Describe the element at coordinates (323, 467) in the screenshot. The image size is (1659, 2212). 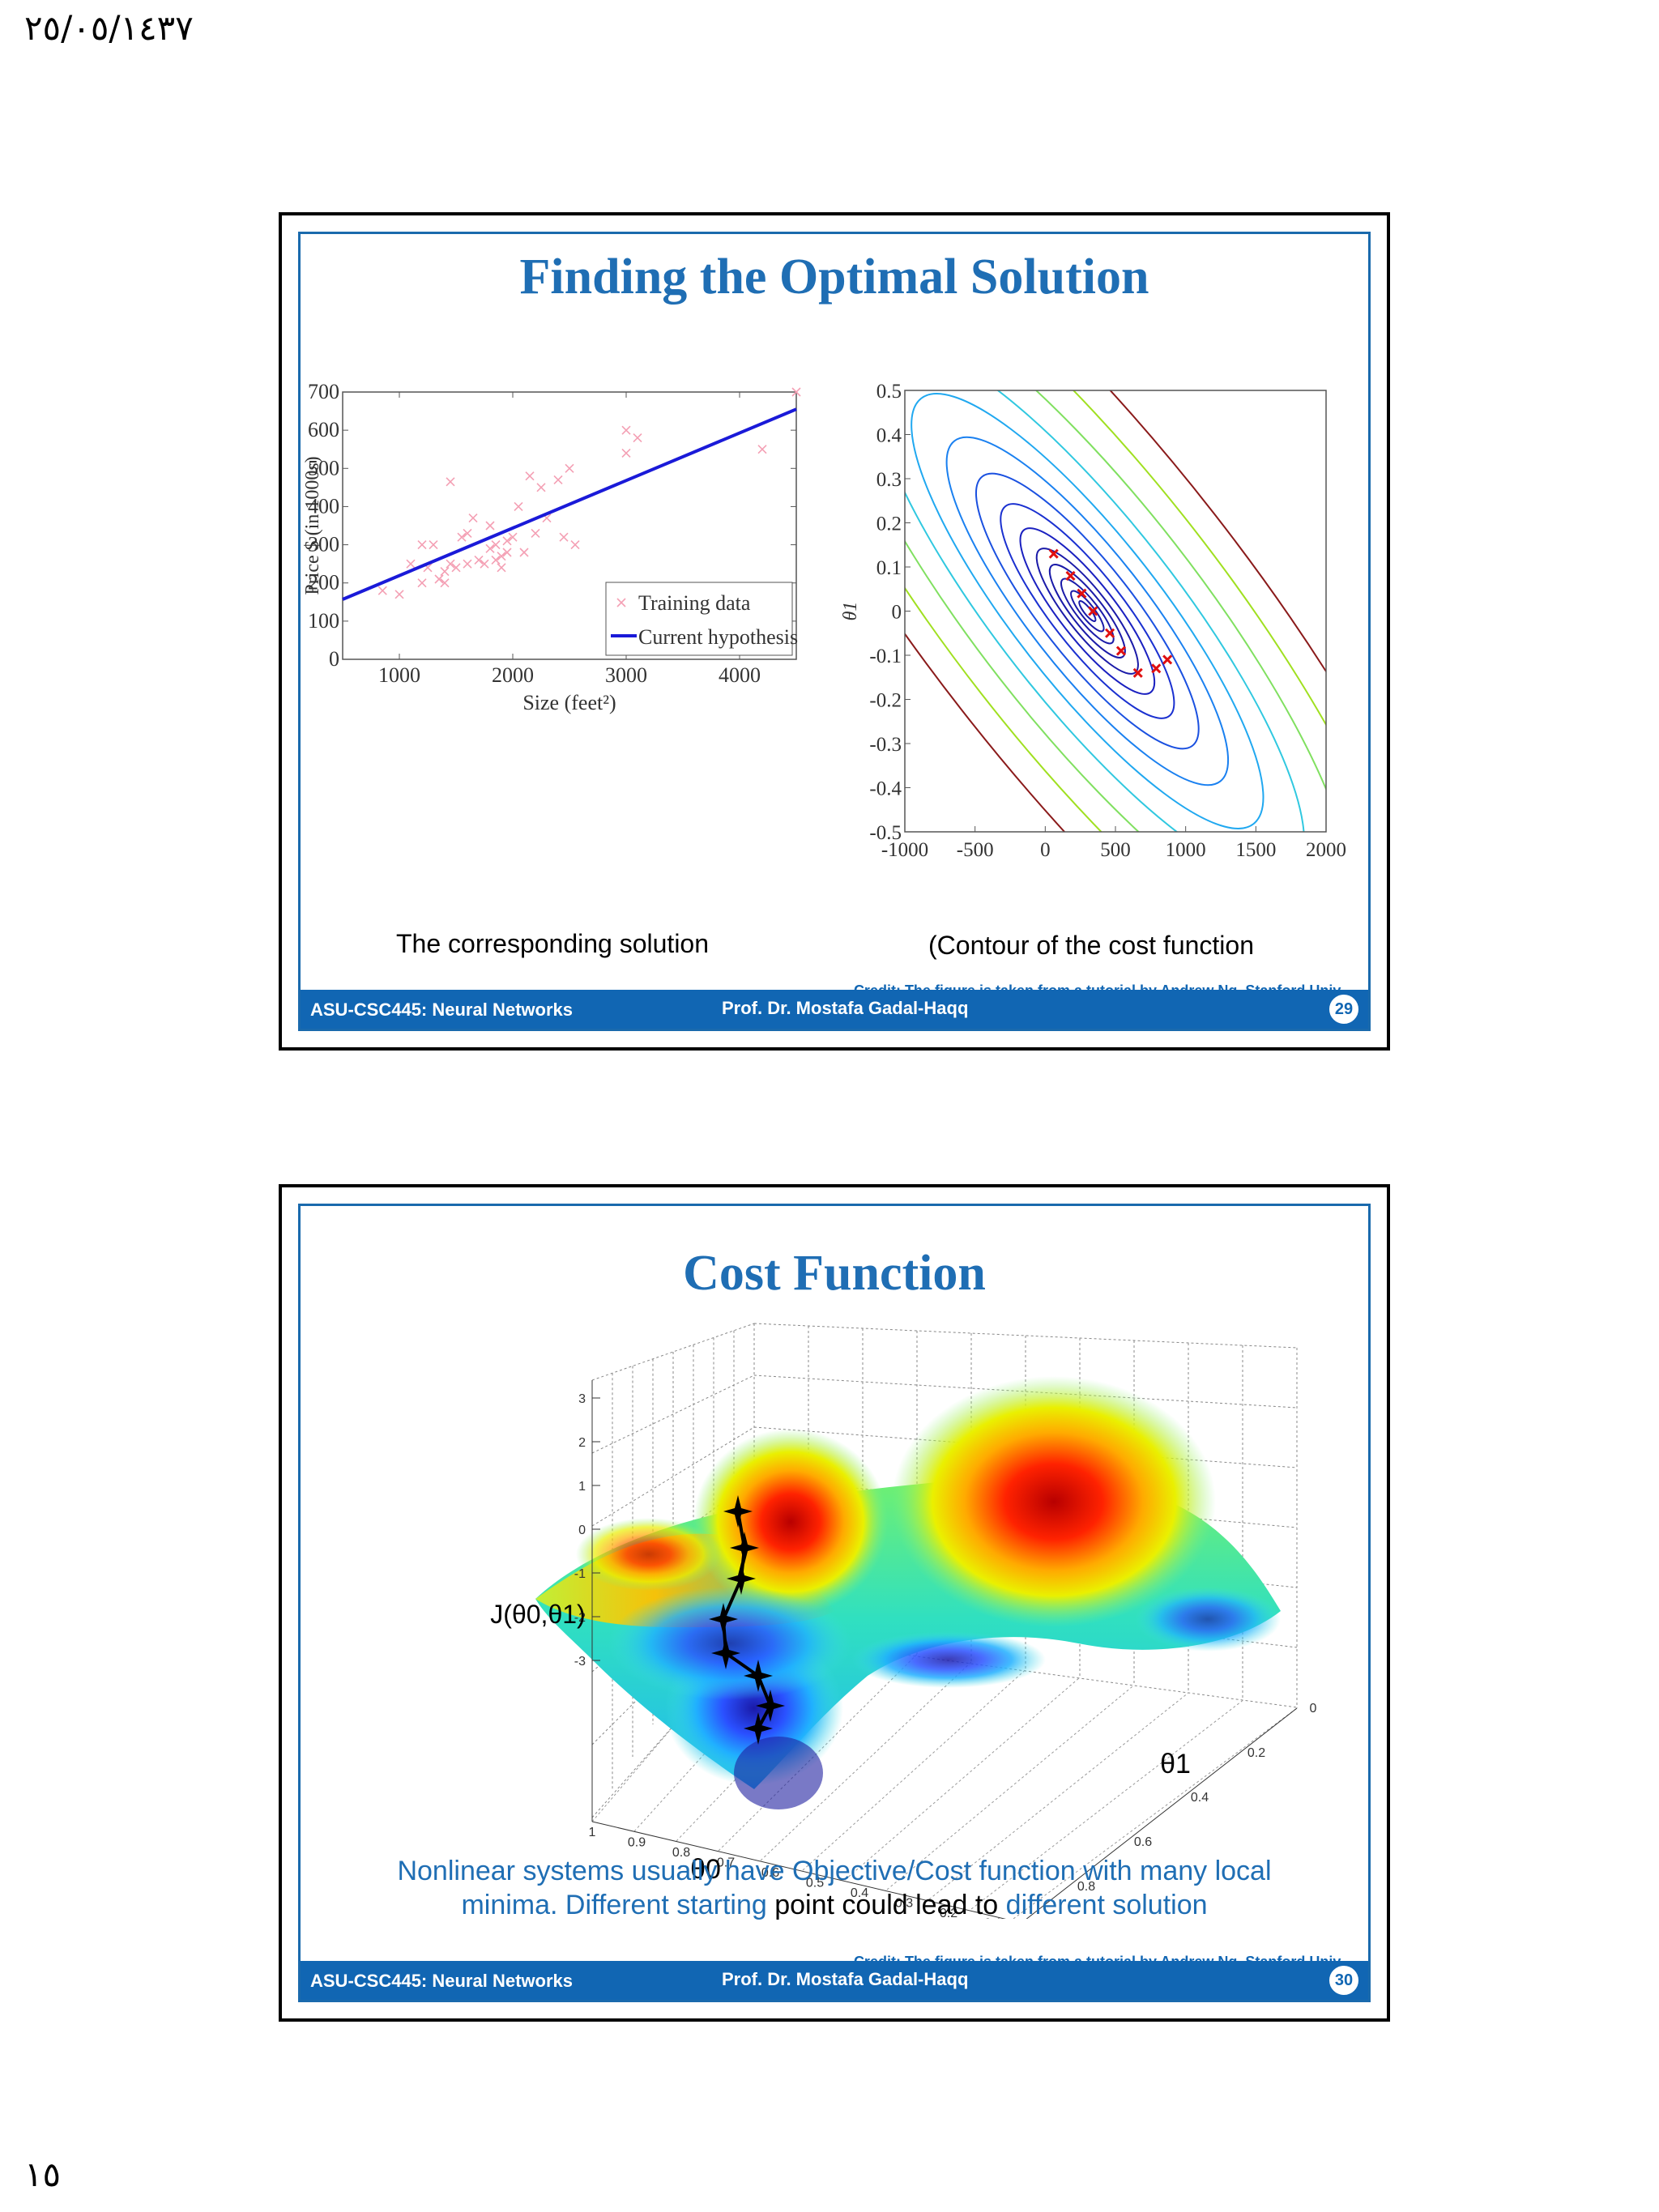
I see `y-tick-label: 500` at that location.